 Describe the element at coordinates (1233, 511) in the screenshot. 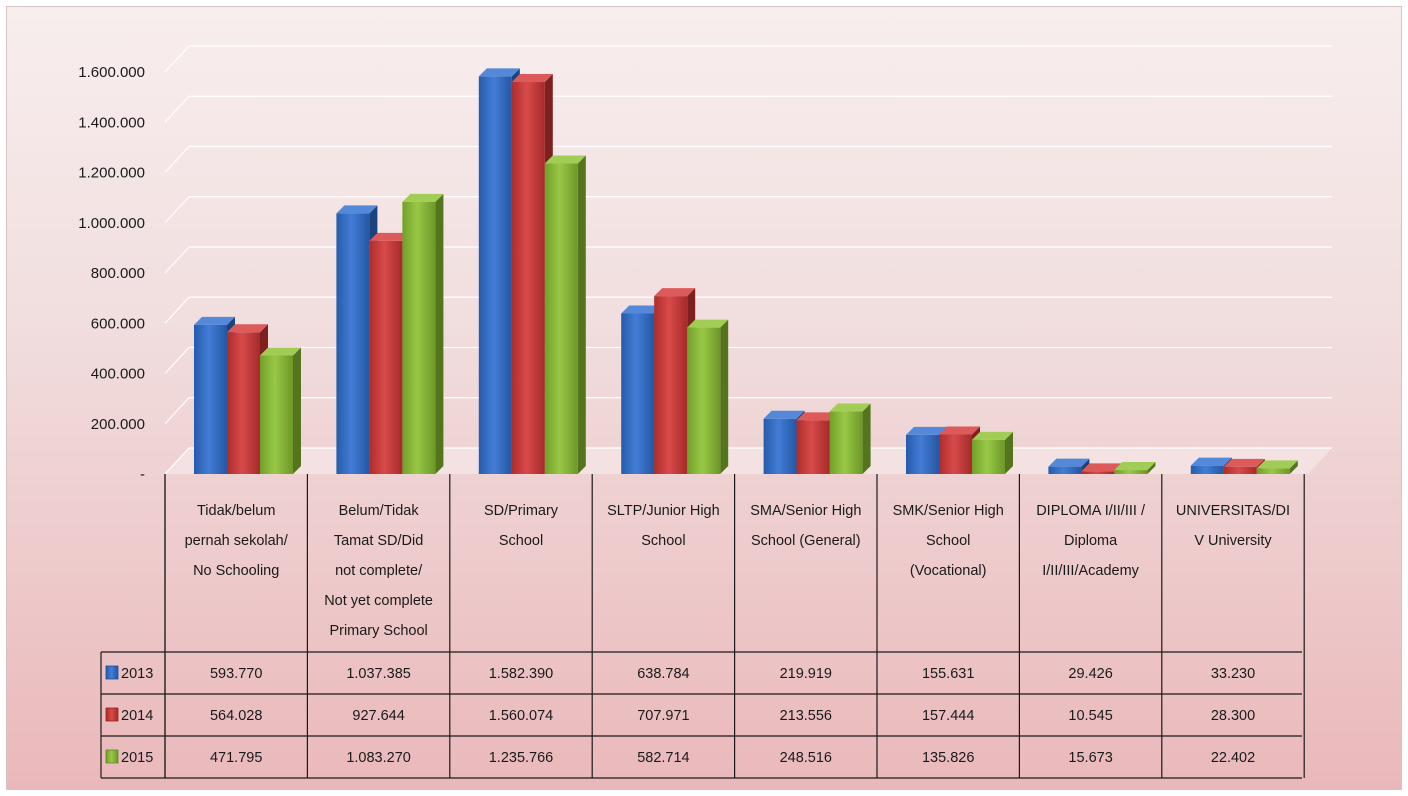

I see `x-tick-label: UNIVERSITAS/DI` at that location.